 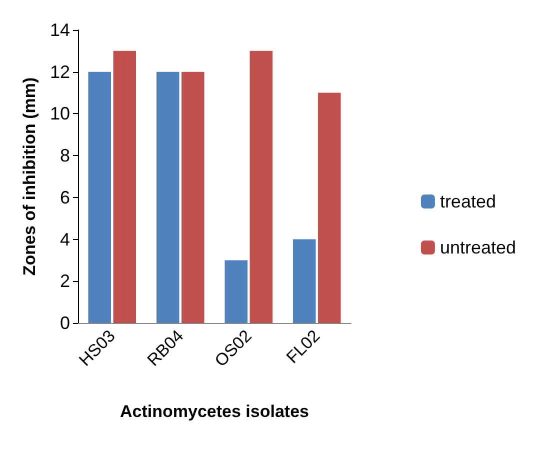 I want to click on y-tick-label: 14, so click(x=60, y=30).